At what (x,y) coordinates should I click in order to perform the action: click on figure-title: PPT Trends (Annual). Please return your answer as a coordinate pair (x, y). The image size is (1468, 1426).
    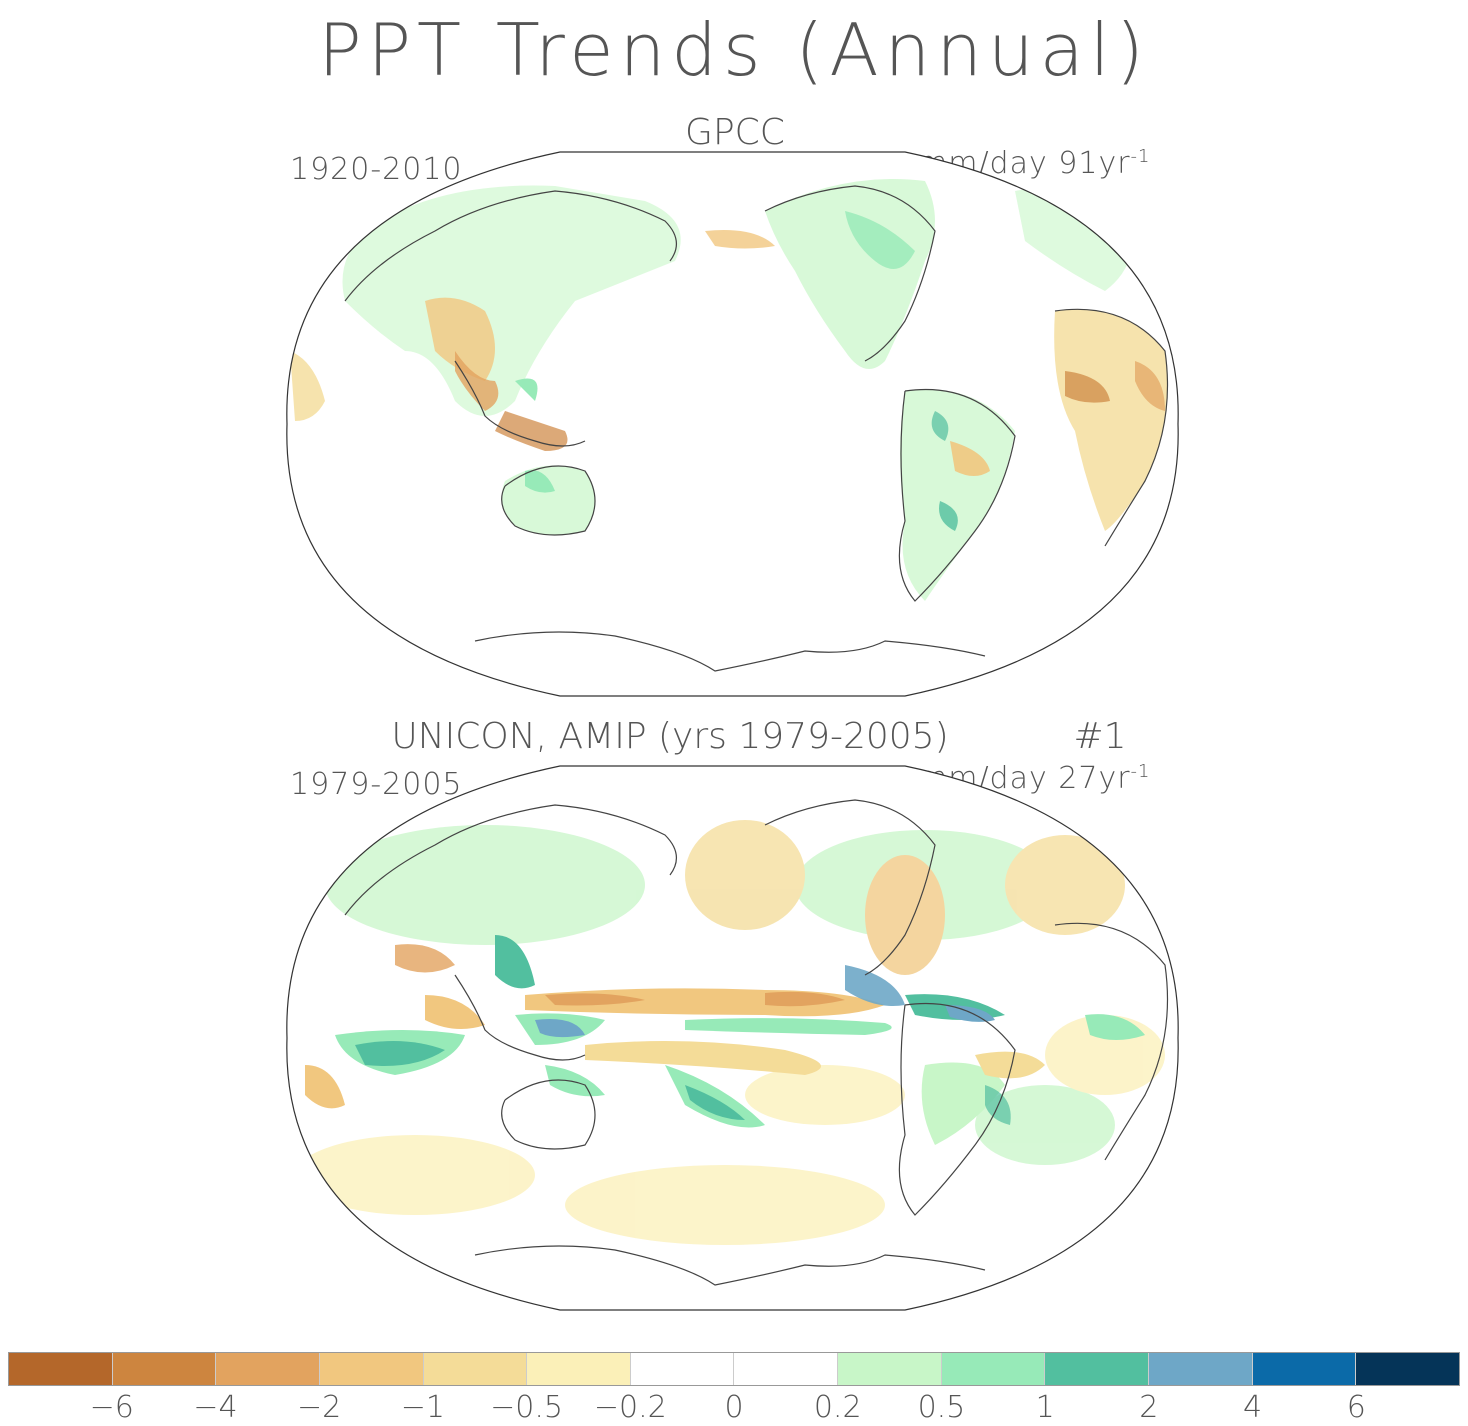
    Looking at the image, I should click on (734, 50).